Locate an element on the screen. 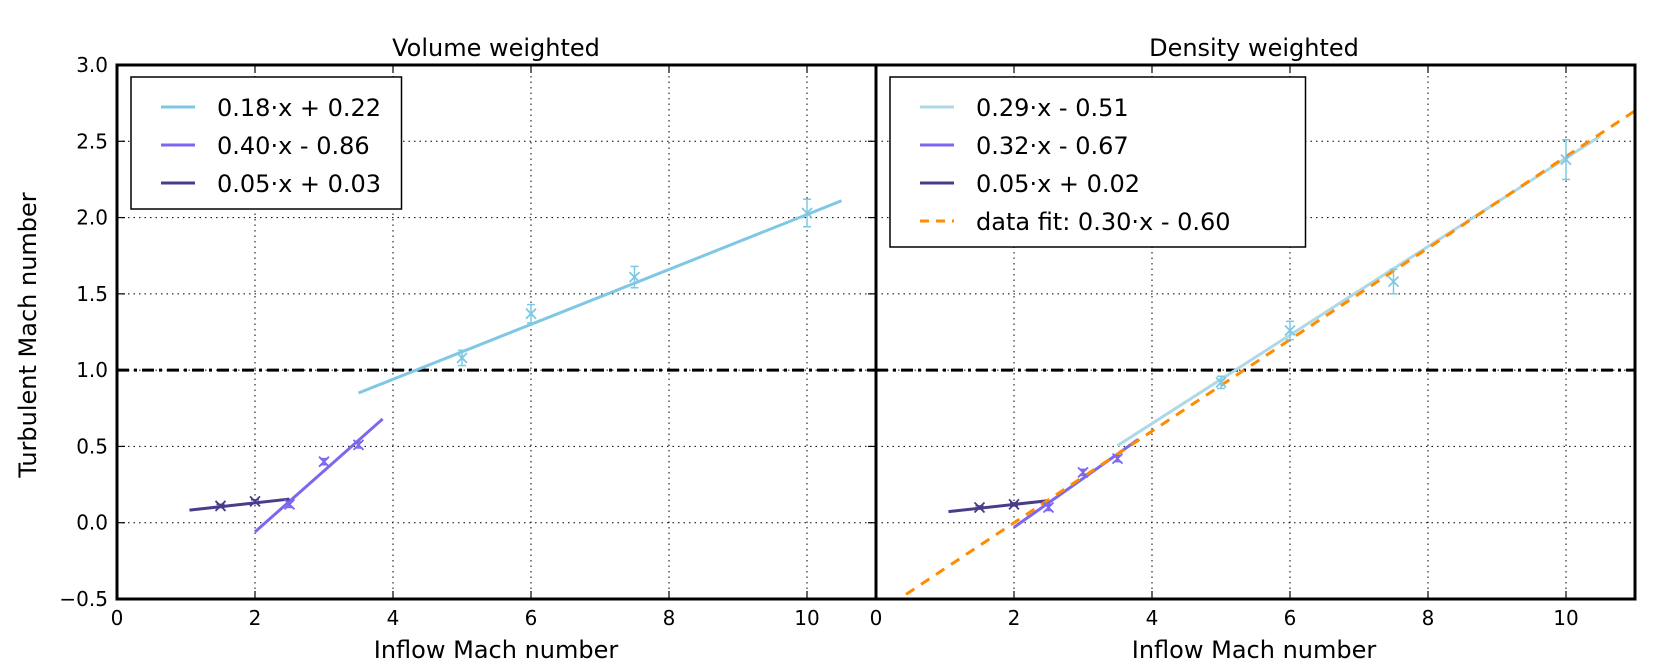 Image resolution: width=1661 pixels, height=664 pixels. legend-label: 0.05·x + 0.02 is located at coordinates (1058, 184).